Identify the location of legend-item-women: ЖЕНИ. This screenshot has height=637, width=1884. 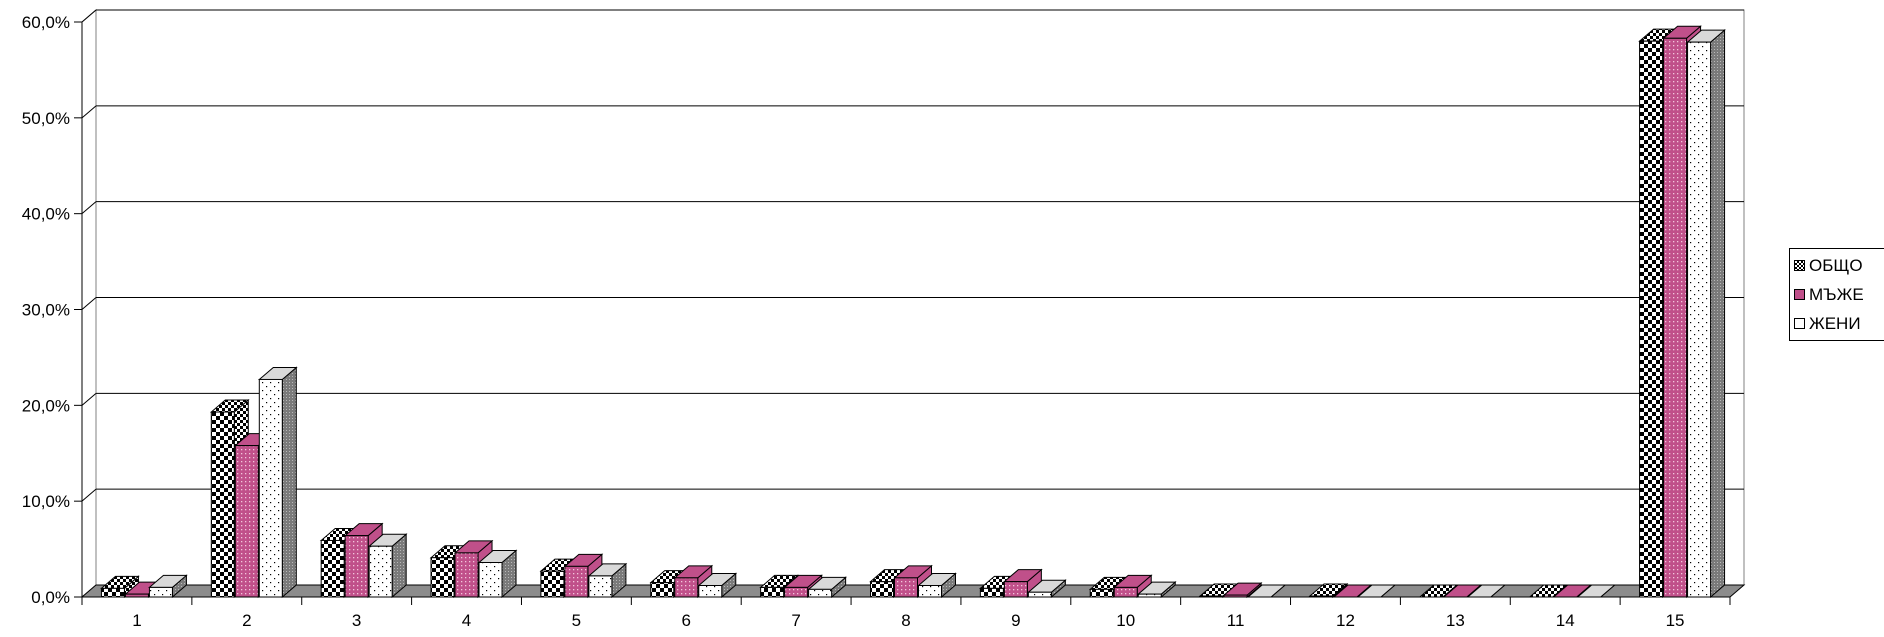
(1839, 323).